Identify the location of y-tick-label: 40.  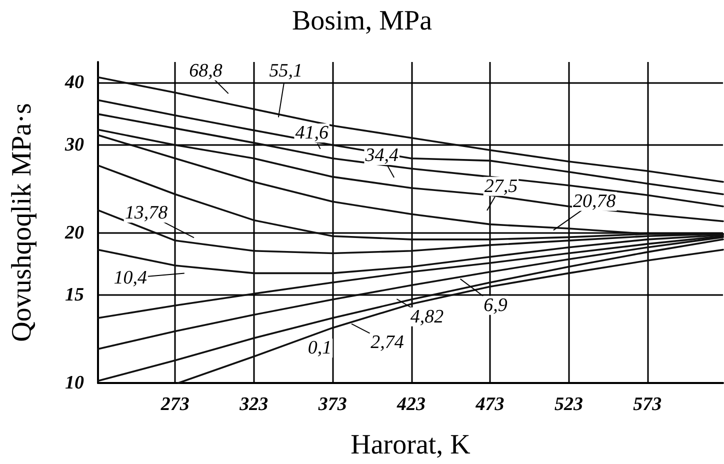
(74, 83).